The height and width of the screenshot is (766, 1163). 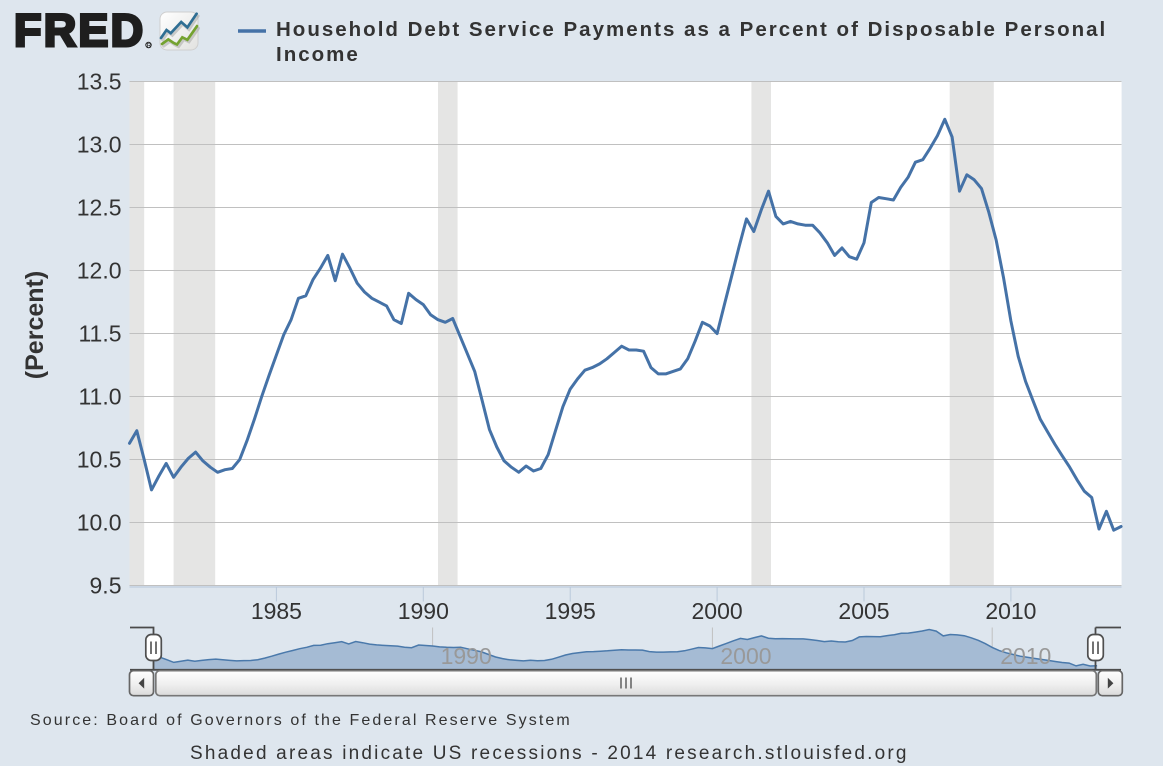 What do you see at coordinates (99, 271) in the screenshot?
I see `svg-text: 12.0` at bounding box center [99, 271].